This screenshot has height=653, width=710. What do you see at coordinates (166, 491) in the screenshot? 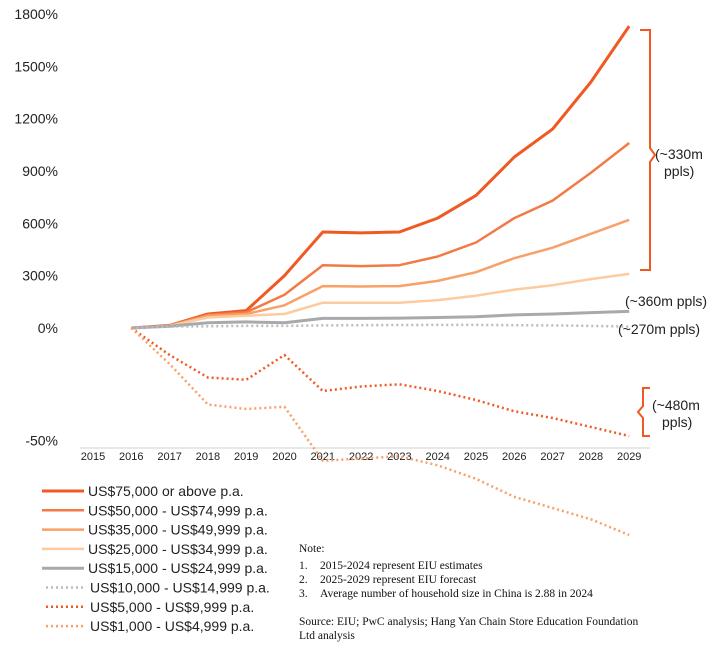
I see `legend-label-1: US$75,000 or above p.a.` at bounding box center [166, 491].